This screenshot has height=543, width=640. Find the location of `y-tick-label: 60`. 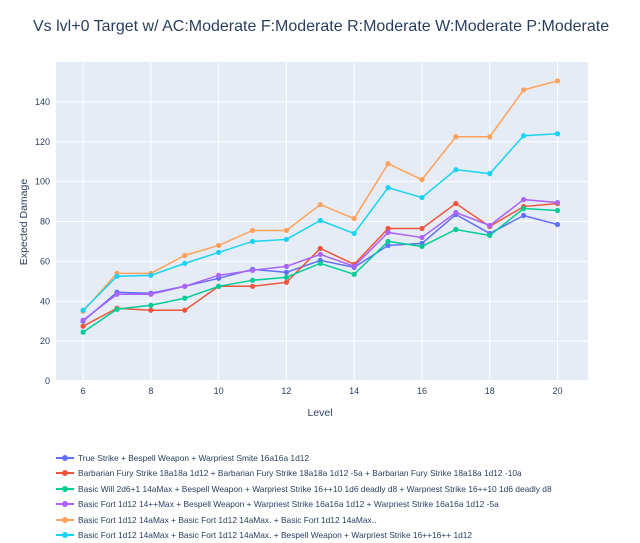

y-tick-label: 60 is located at coordinates (45, 261).